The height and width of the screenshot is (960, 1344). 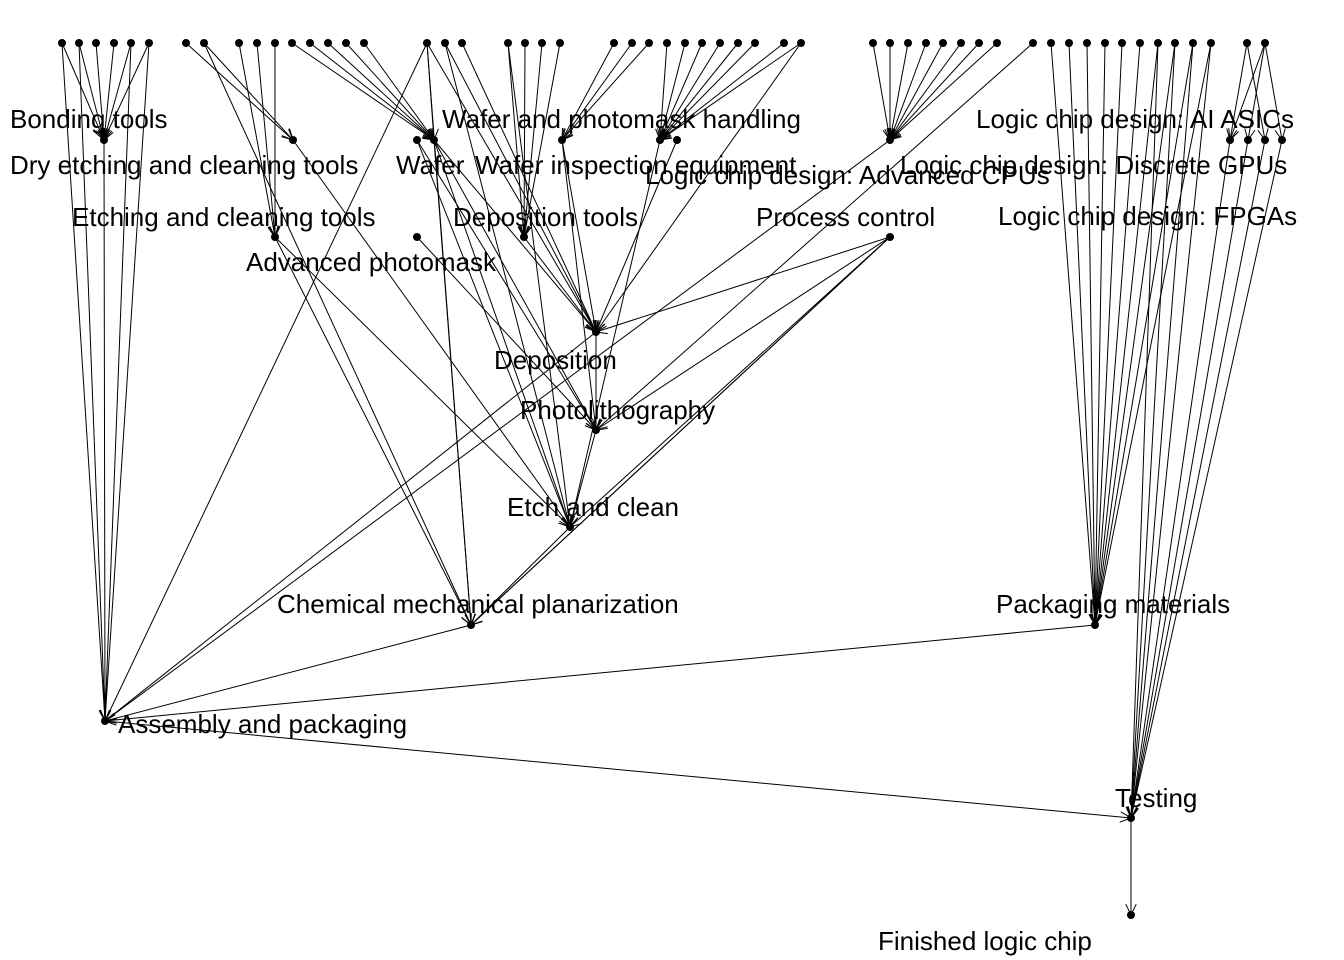 What do you see at coordinates (275, 237) in the screenshot?
I see `node-etch-tools` at bounding box center [275, 237].